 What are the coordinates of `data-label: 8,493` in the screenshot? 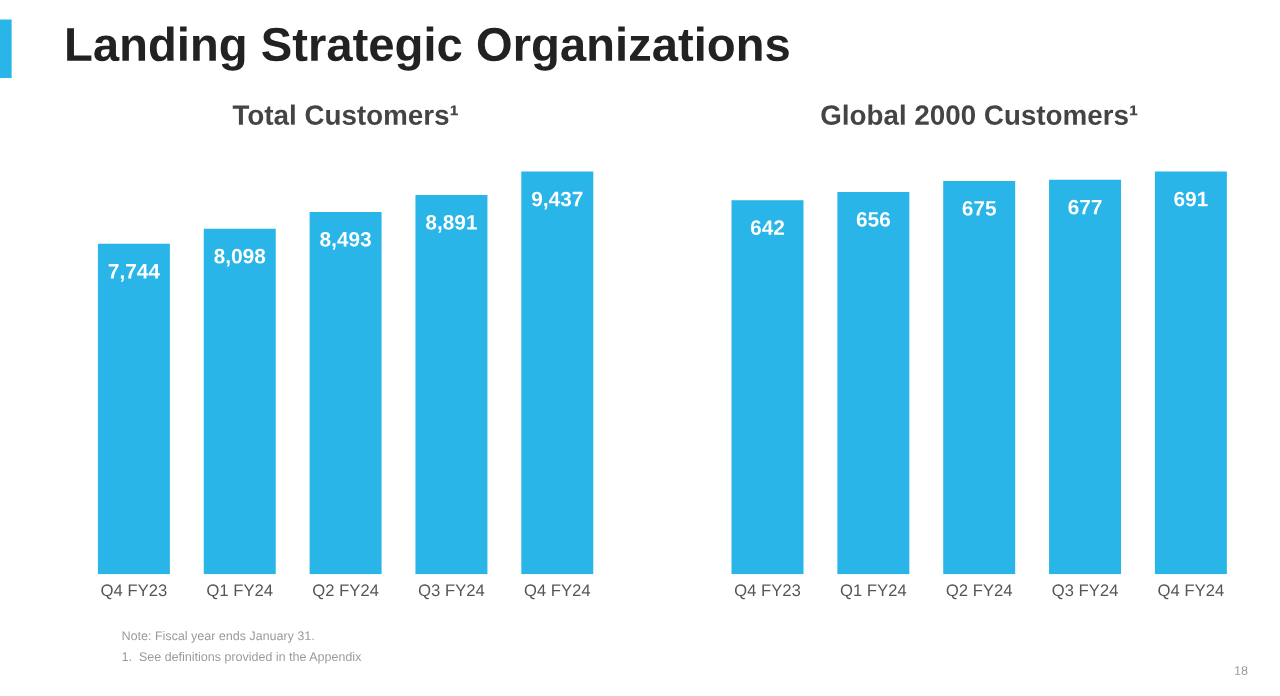 It's located at (345, 240).